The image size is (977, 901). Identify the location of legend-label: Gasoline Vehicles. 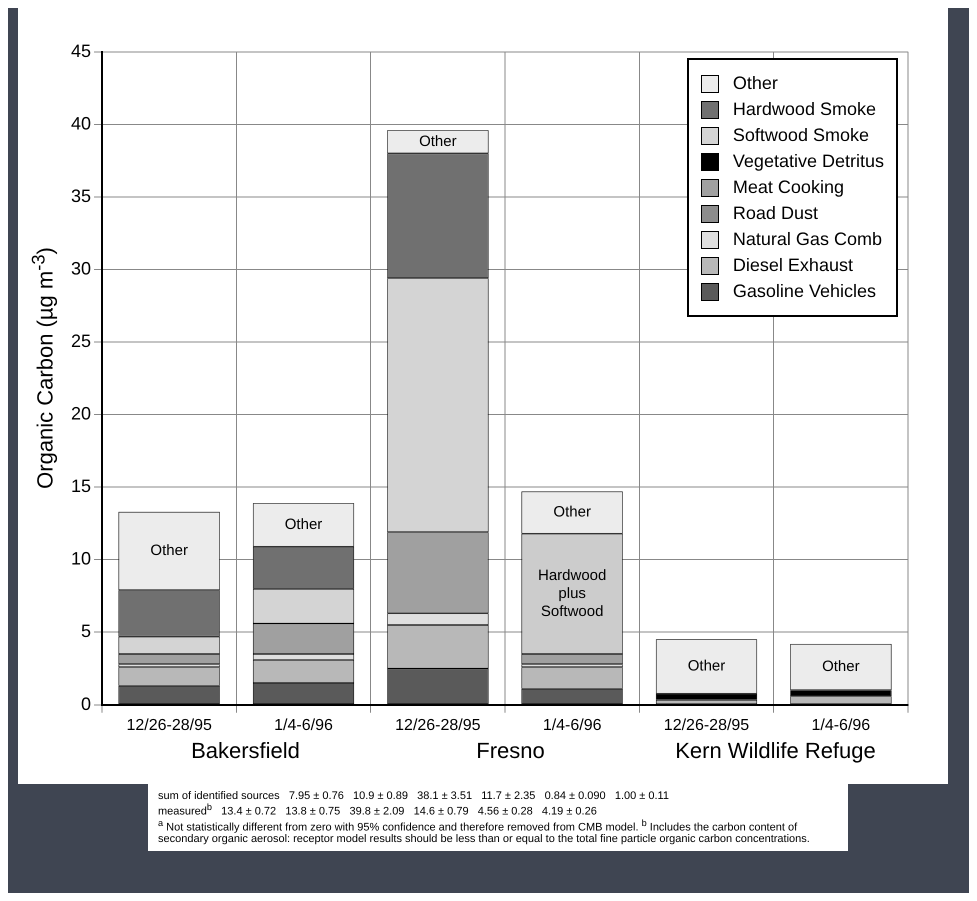
(804, 291).